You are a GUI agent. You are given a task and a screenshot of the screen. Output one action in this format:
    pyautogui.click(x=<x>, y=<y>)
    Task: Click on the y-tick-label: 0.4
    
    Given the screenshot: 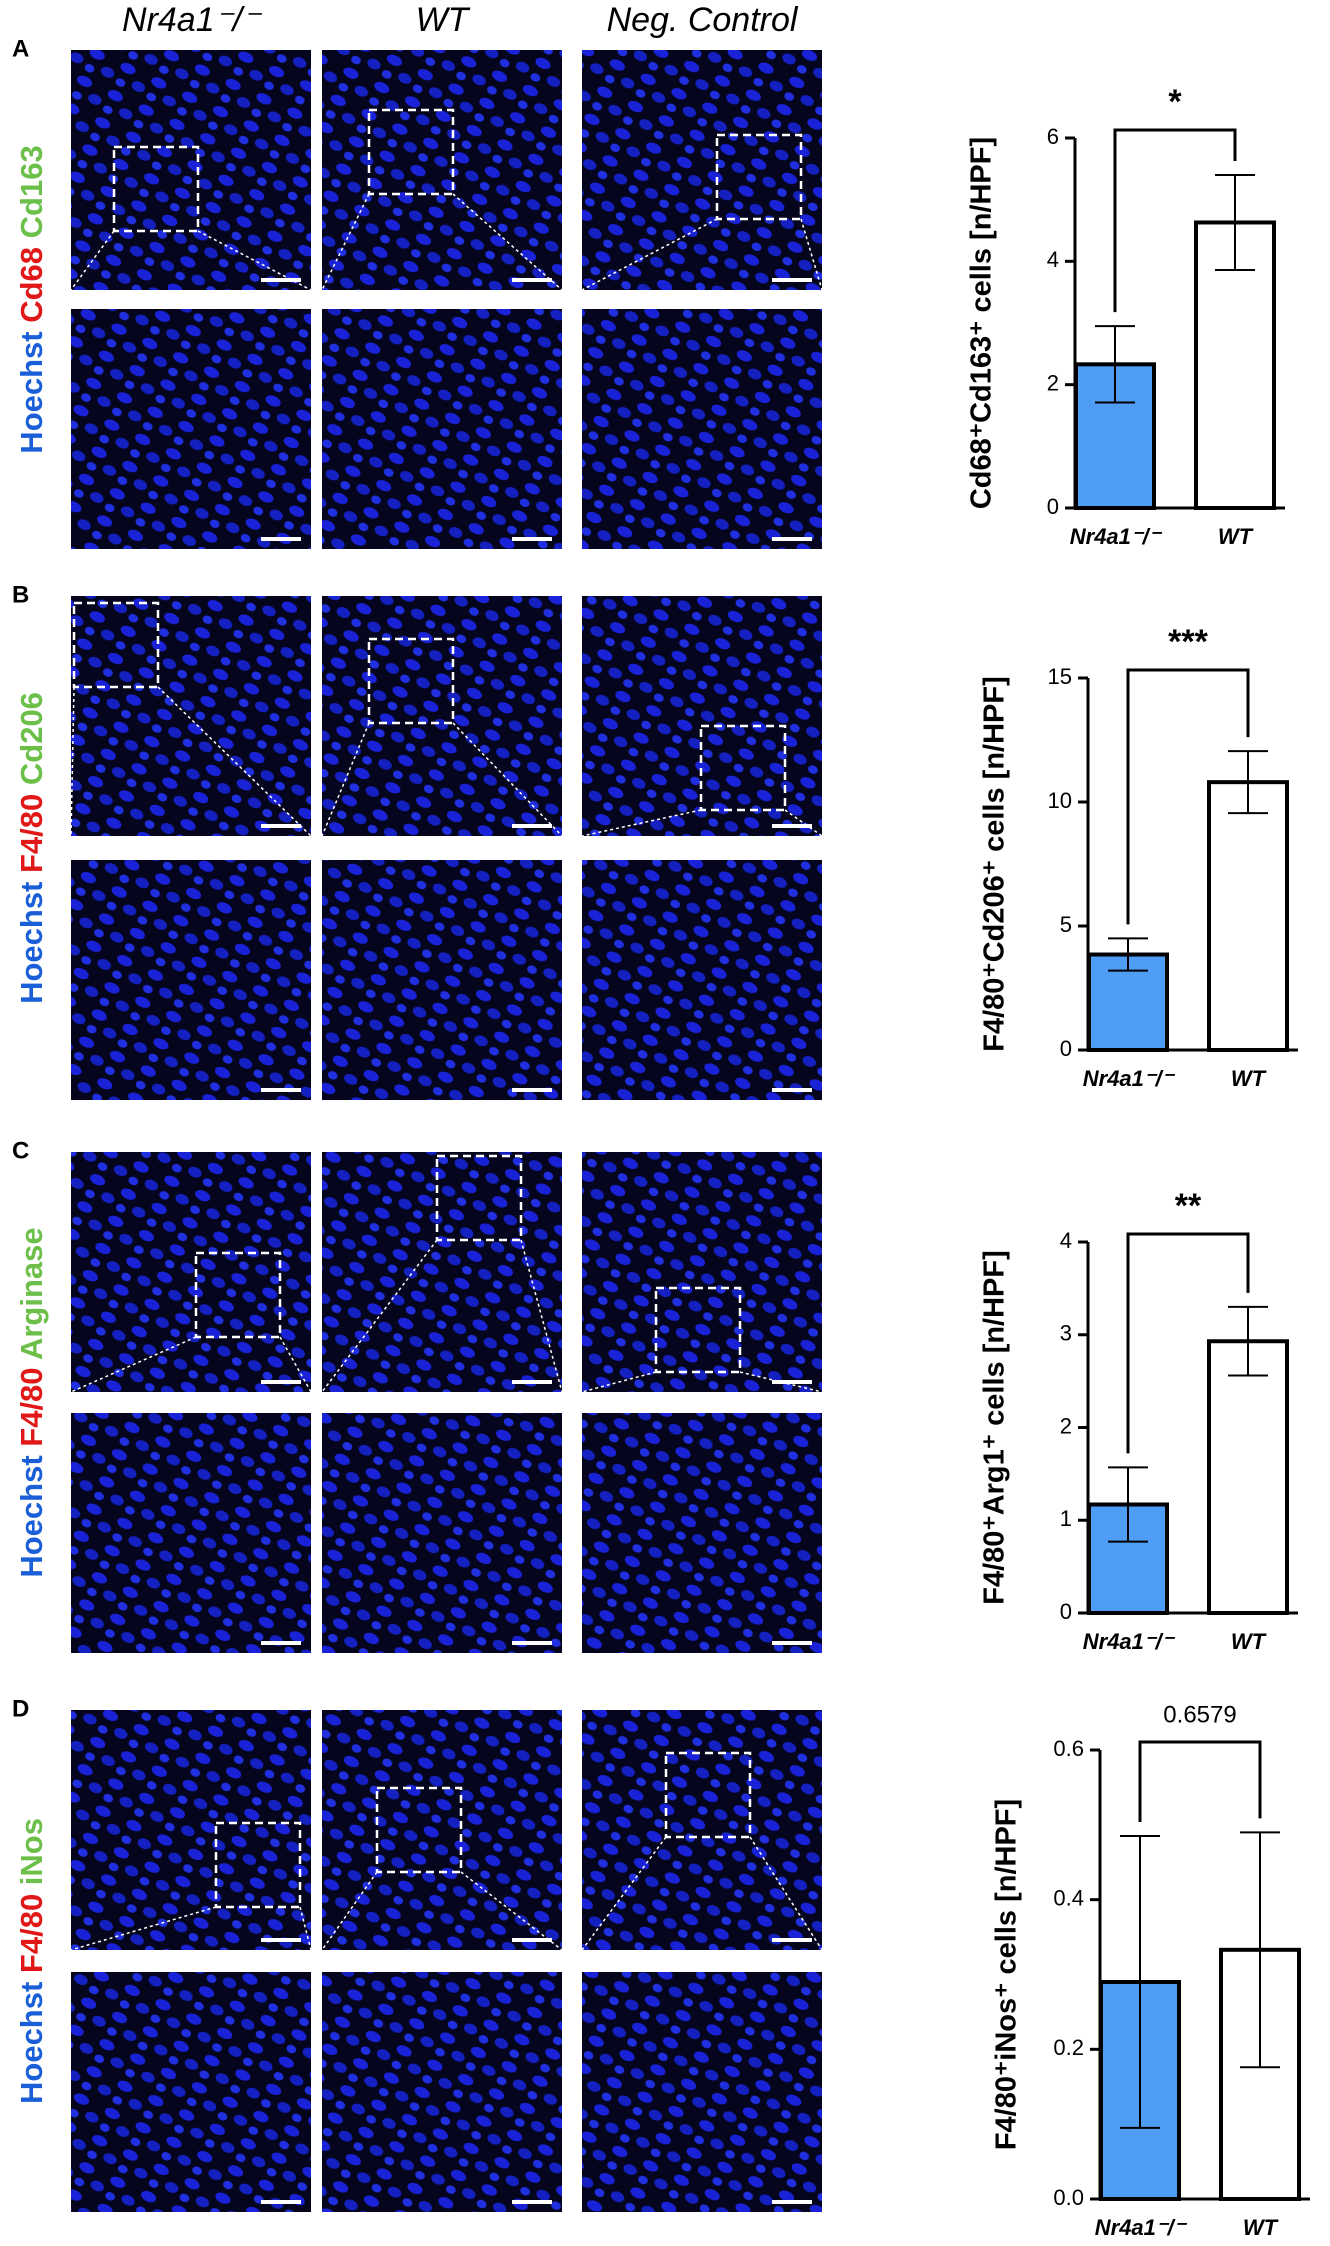 What is the action you would take?
    pyautogui.click(x=1068, y=1897)
    